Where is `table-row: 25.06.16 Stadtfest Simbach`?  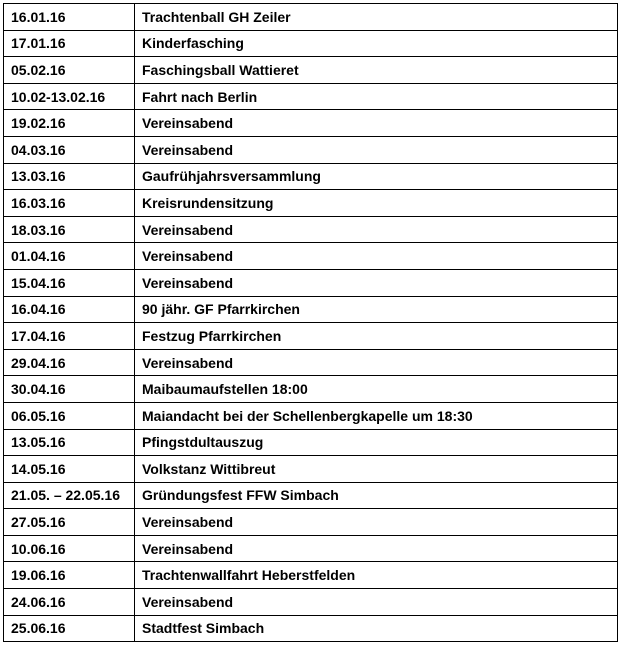
table-row: 25.06.16 Stadtfest Simbach is located at coordinates (310, 628).